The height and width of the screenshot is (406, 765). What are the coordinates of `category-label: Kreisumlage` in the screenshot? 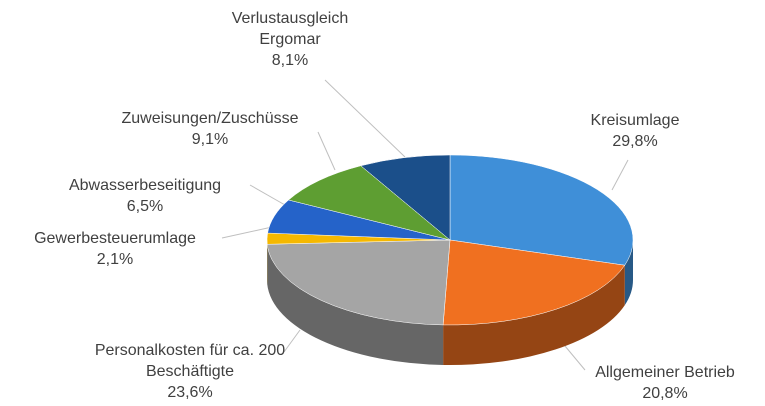 It's located at (635, 120).